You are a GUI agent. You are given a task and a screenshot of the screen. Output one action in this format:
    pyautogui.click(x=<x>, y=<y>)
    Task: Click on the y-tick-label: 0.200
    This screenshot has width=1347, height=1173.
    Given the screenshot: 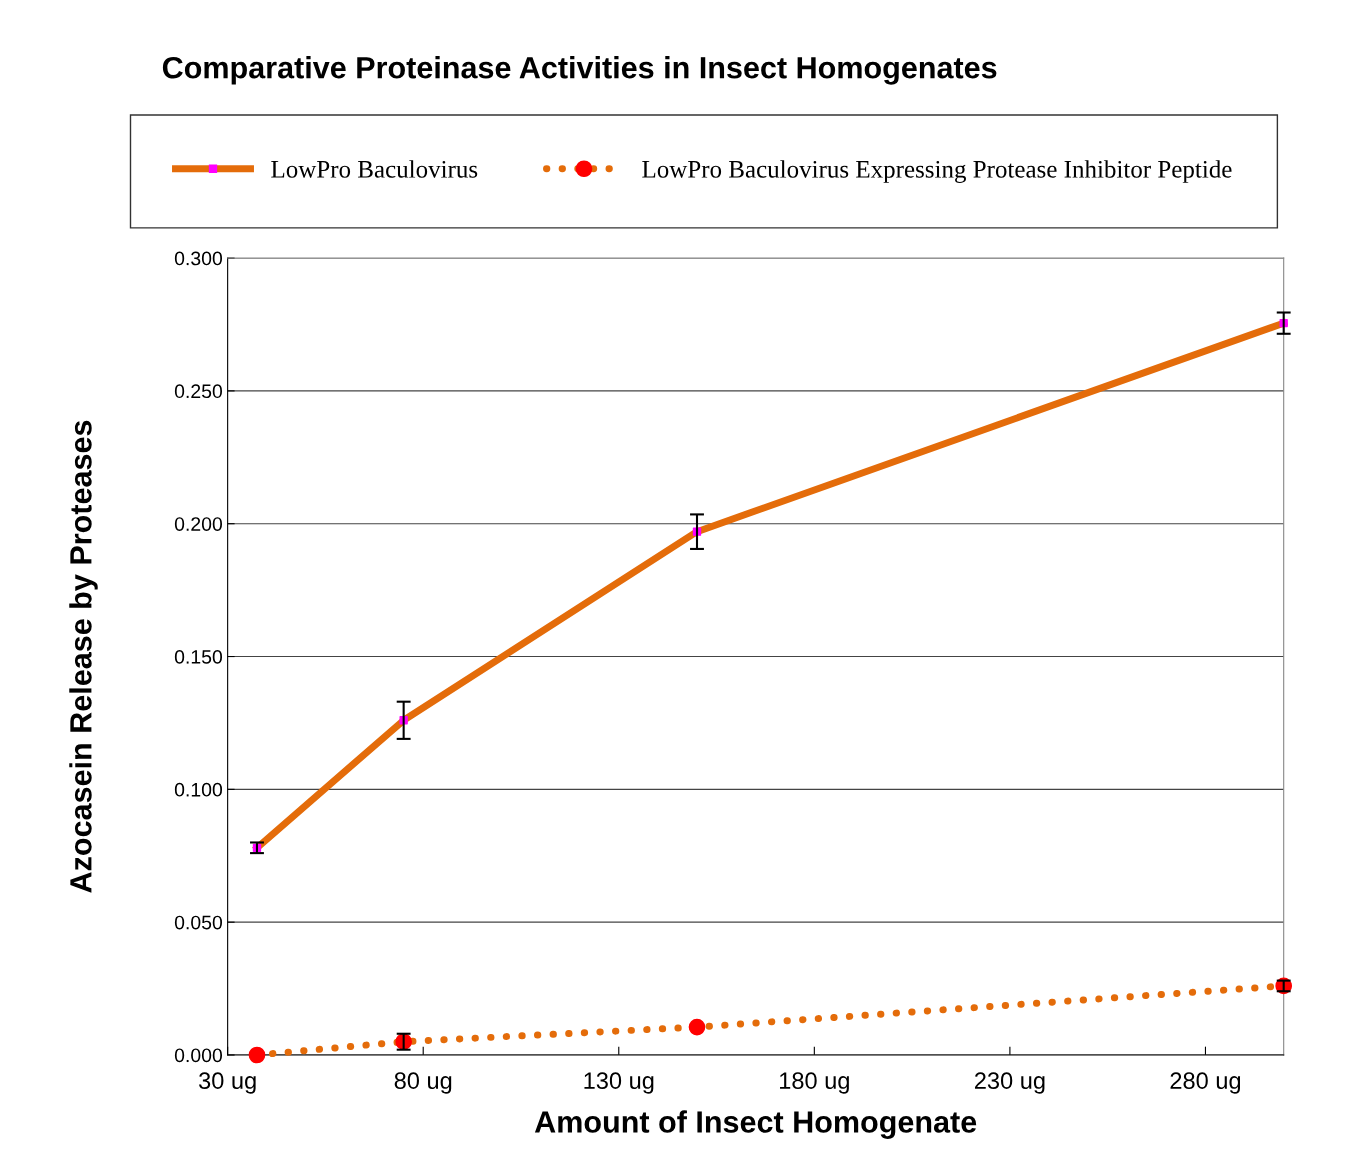 What is the action you would take?
    pyautogui.click(x=198, y=524)
    